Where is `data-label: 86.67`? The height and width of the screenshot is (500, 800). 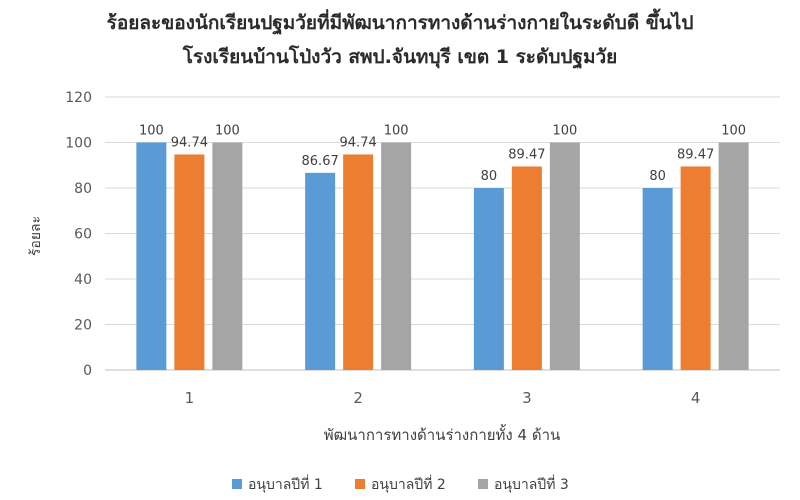 data-label: 86.67 is located at coordinates (320, 161).